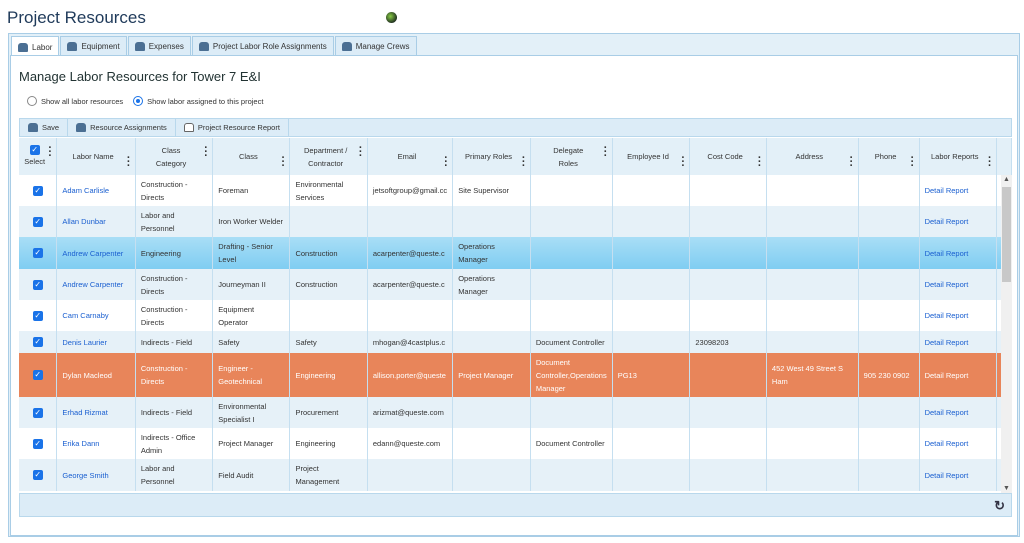 Image resolution: width=1024 pixels, height=543 pixels. I want to click on radio-show-assigned: Show labor assigned to this project, so click(198, 101).